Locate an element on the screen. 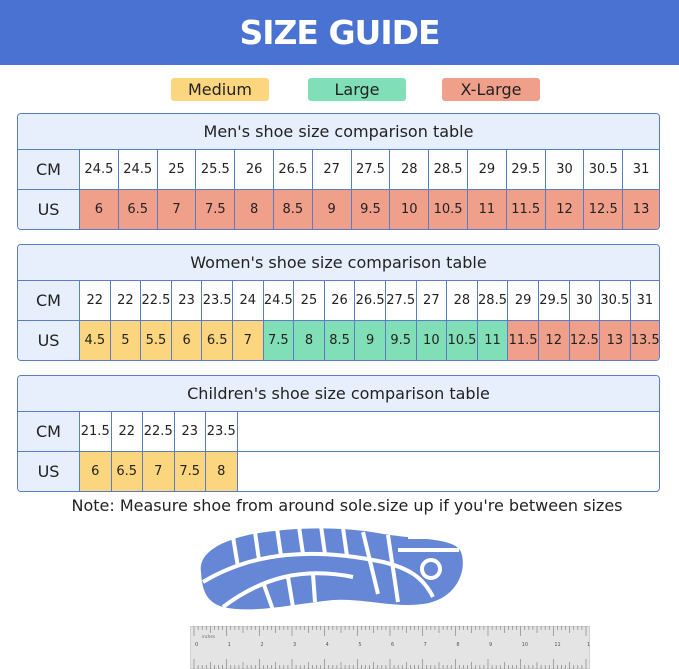 The height and width of the screenshot is (669, 679). us-cell: 8.5 is located at coordinates (293, 209).